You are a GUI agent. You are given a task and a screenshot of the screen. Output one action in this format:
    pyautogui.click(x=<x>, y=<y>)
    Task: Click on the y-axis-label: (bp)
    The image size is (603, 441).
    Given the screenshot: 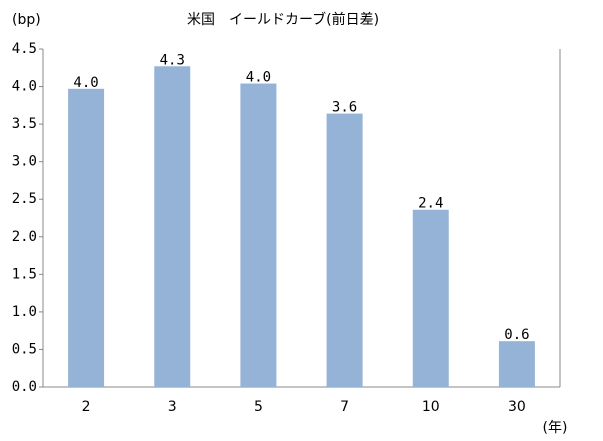 What is the action you would take?
    pyautogui.click(x=26, y=20)
    